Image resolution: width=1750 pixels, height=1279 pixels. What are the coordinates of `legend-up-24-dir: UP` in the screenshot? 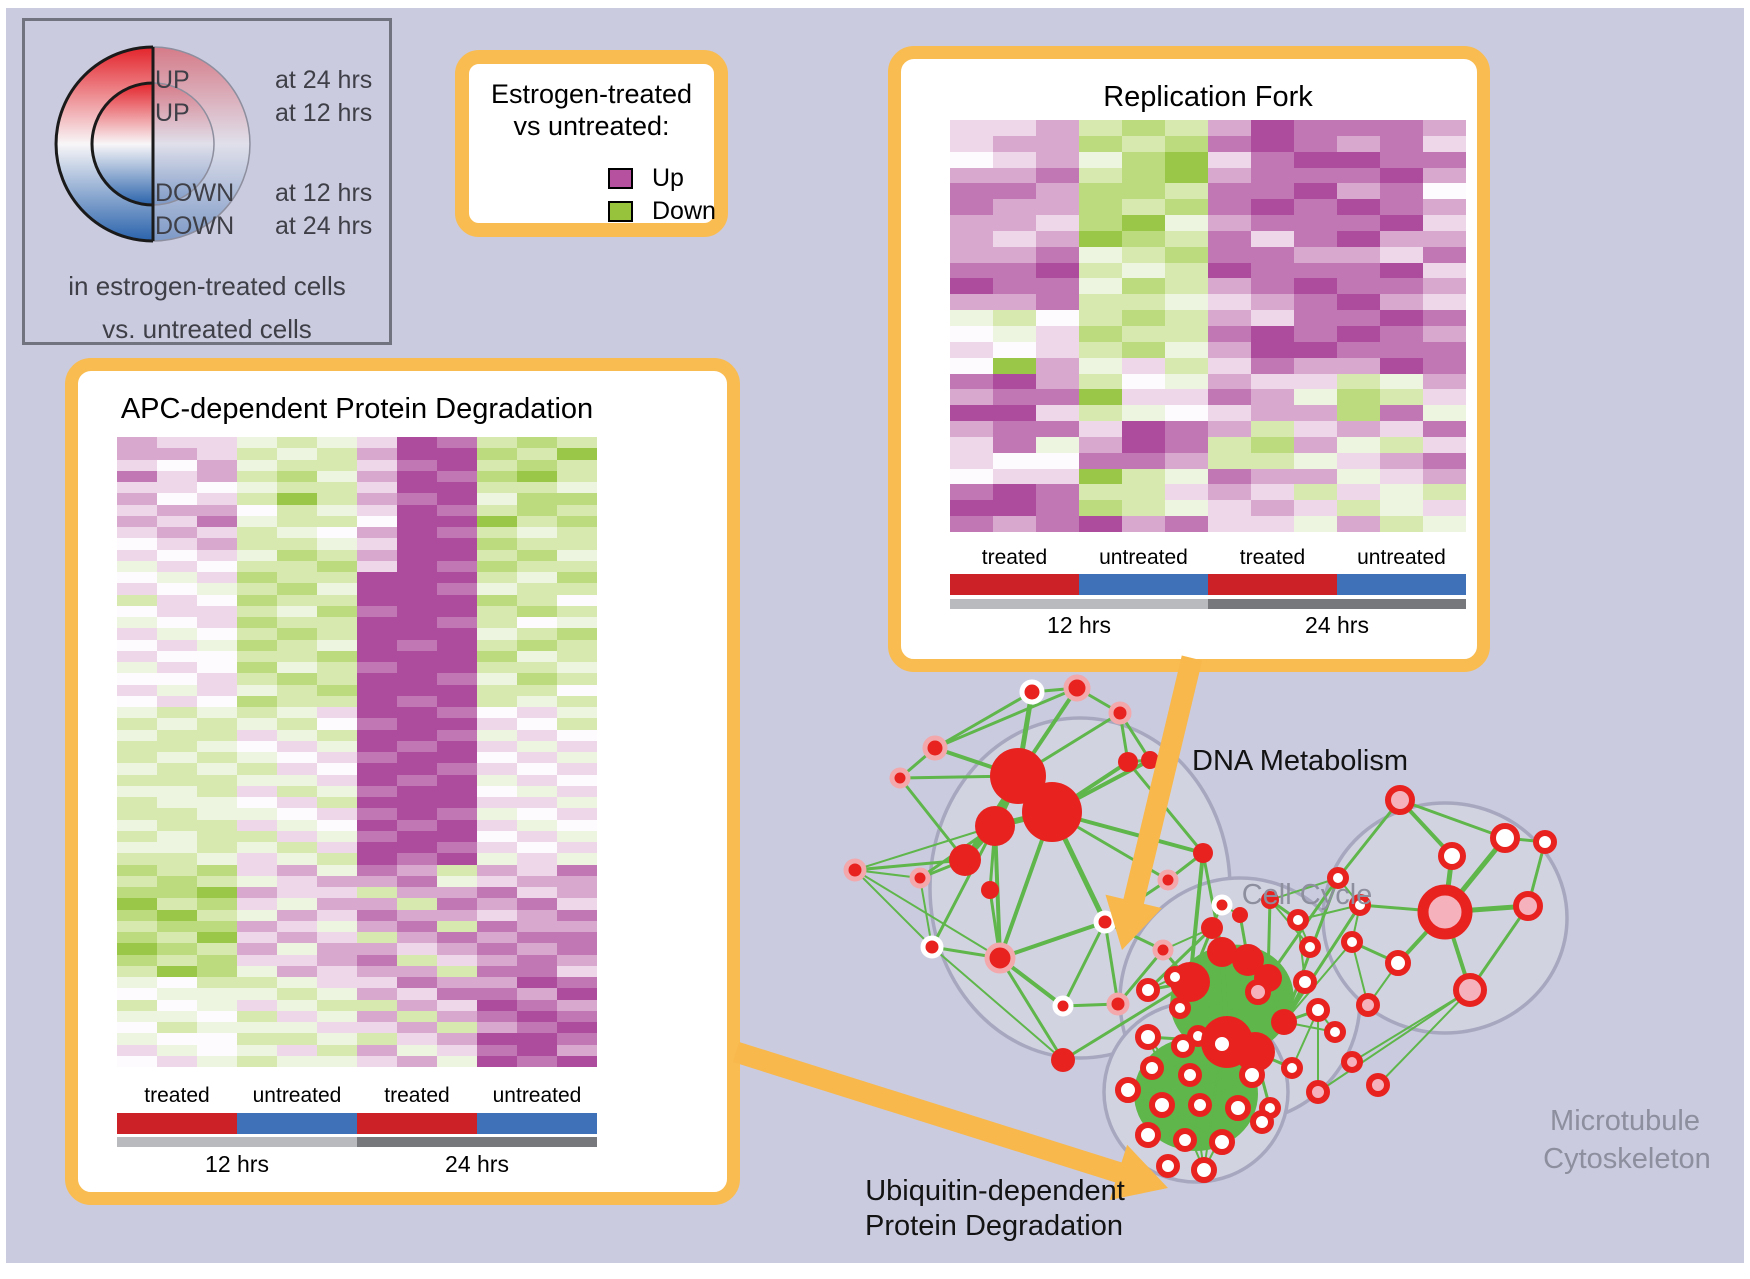 It's located at (172, 80).